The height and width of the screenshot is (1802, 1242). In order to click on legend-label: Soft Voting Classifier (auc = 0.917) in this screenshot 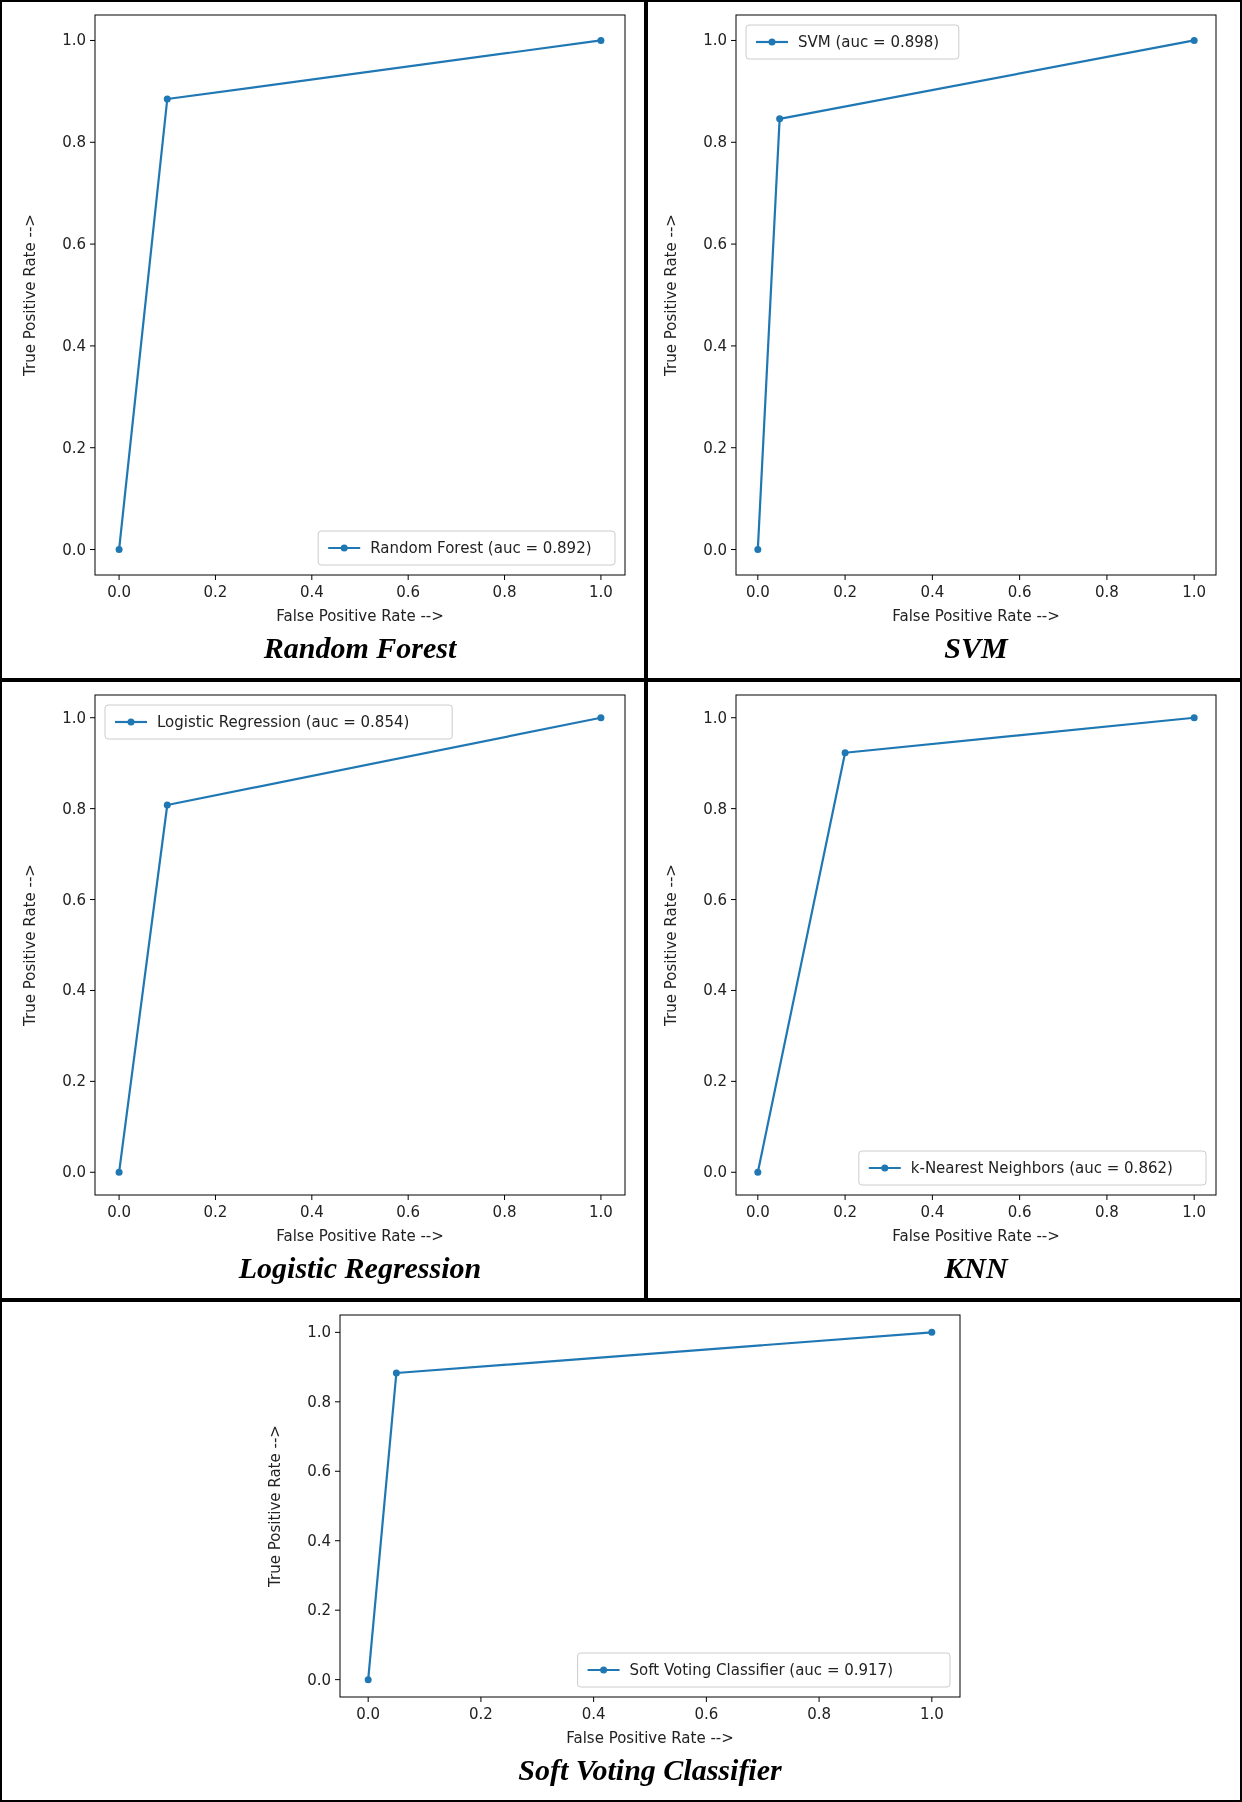, I will do `click(761, 1670)`.